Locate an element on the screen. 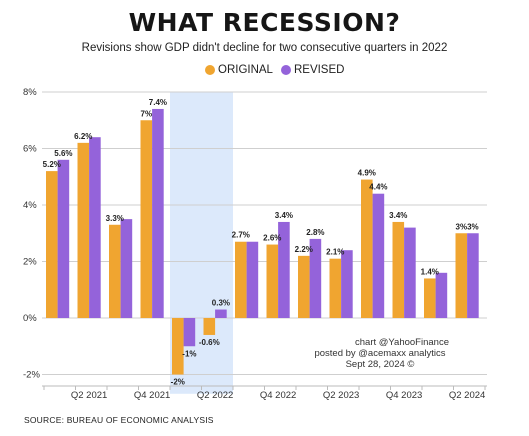 The width and height of the screenshot is (529, 436). bar-revised-q3-2023 is located at coordinates (378, 255).